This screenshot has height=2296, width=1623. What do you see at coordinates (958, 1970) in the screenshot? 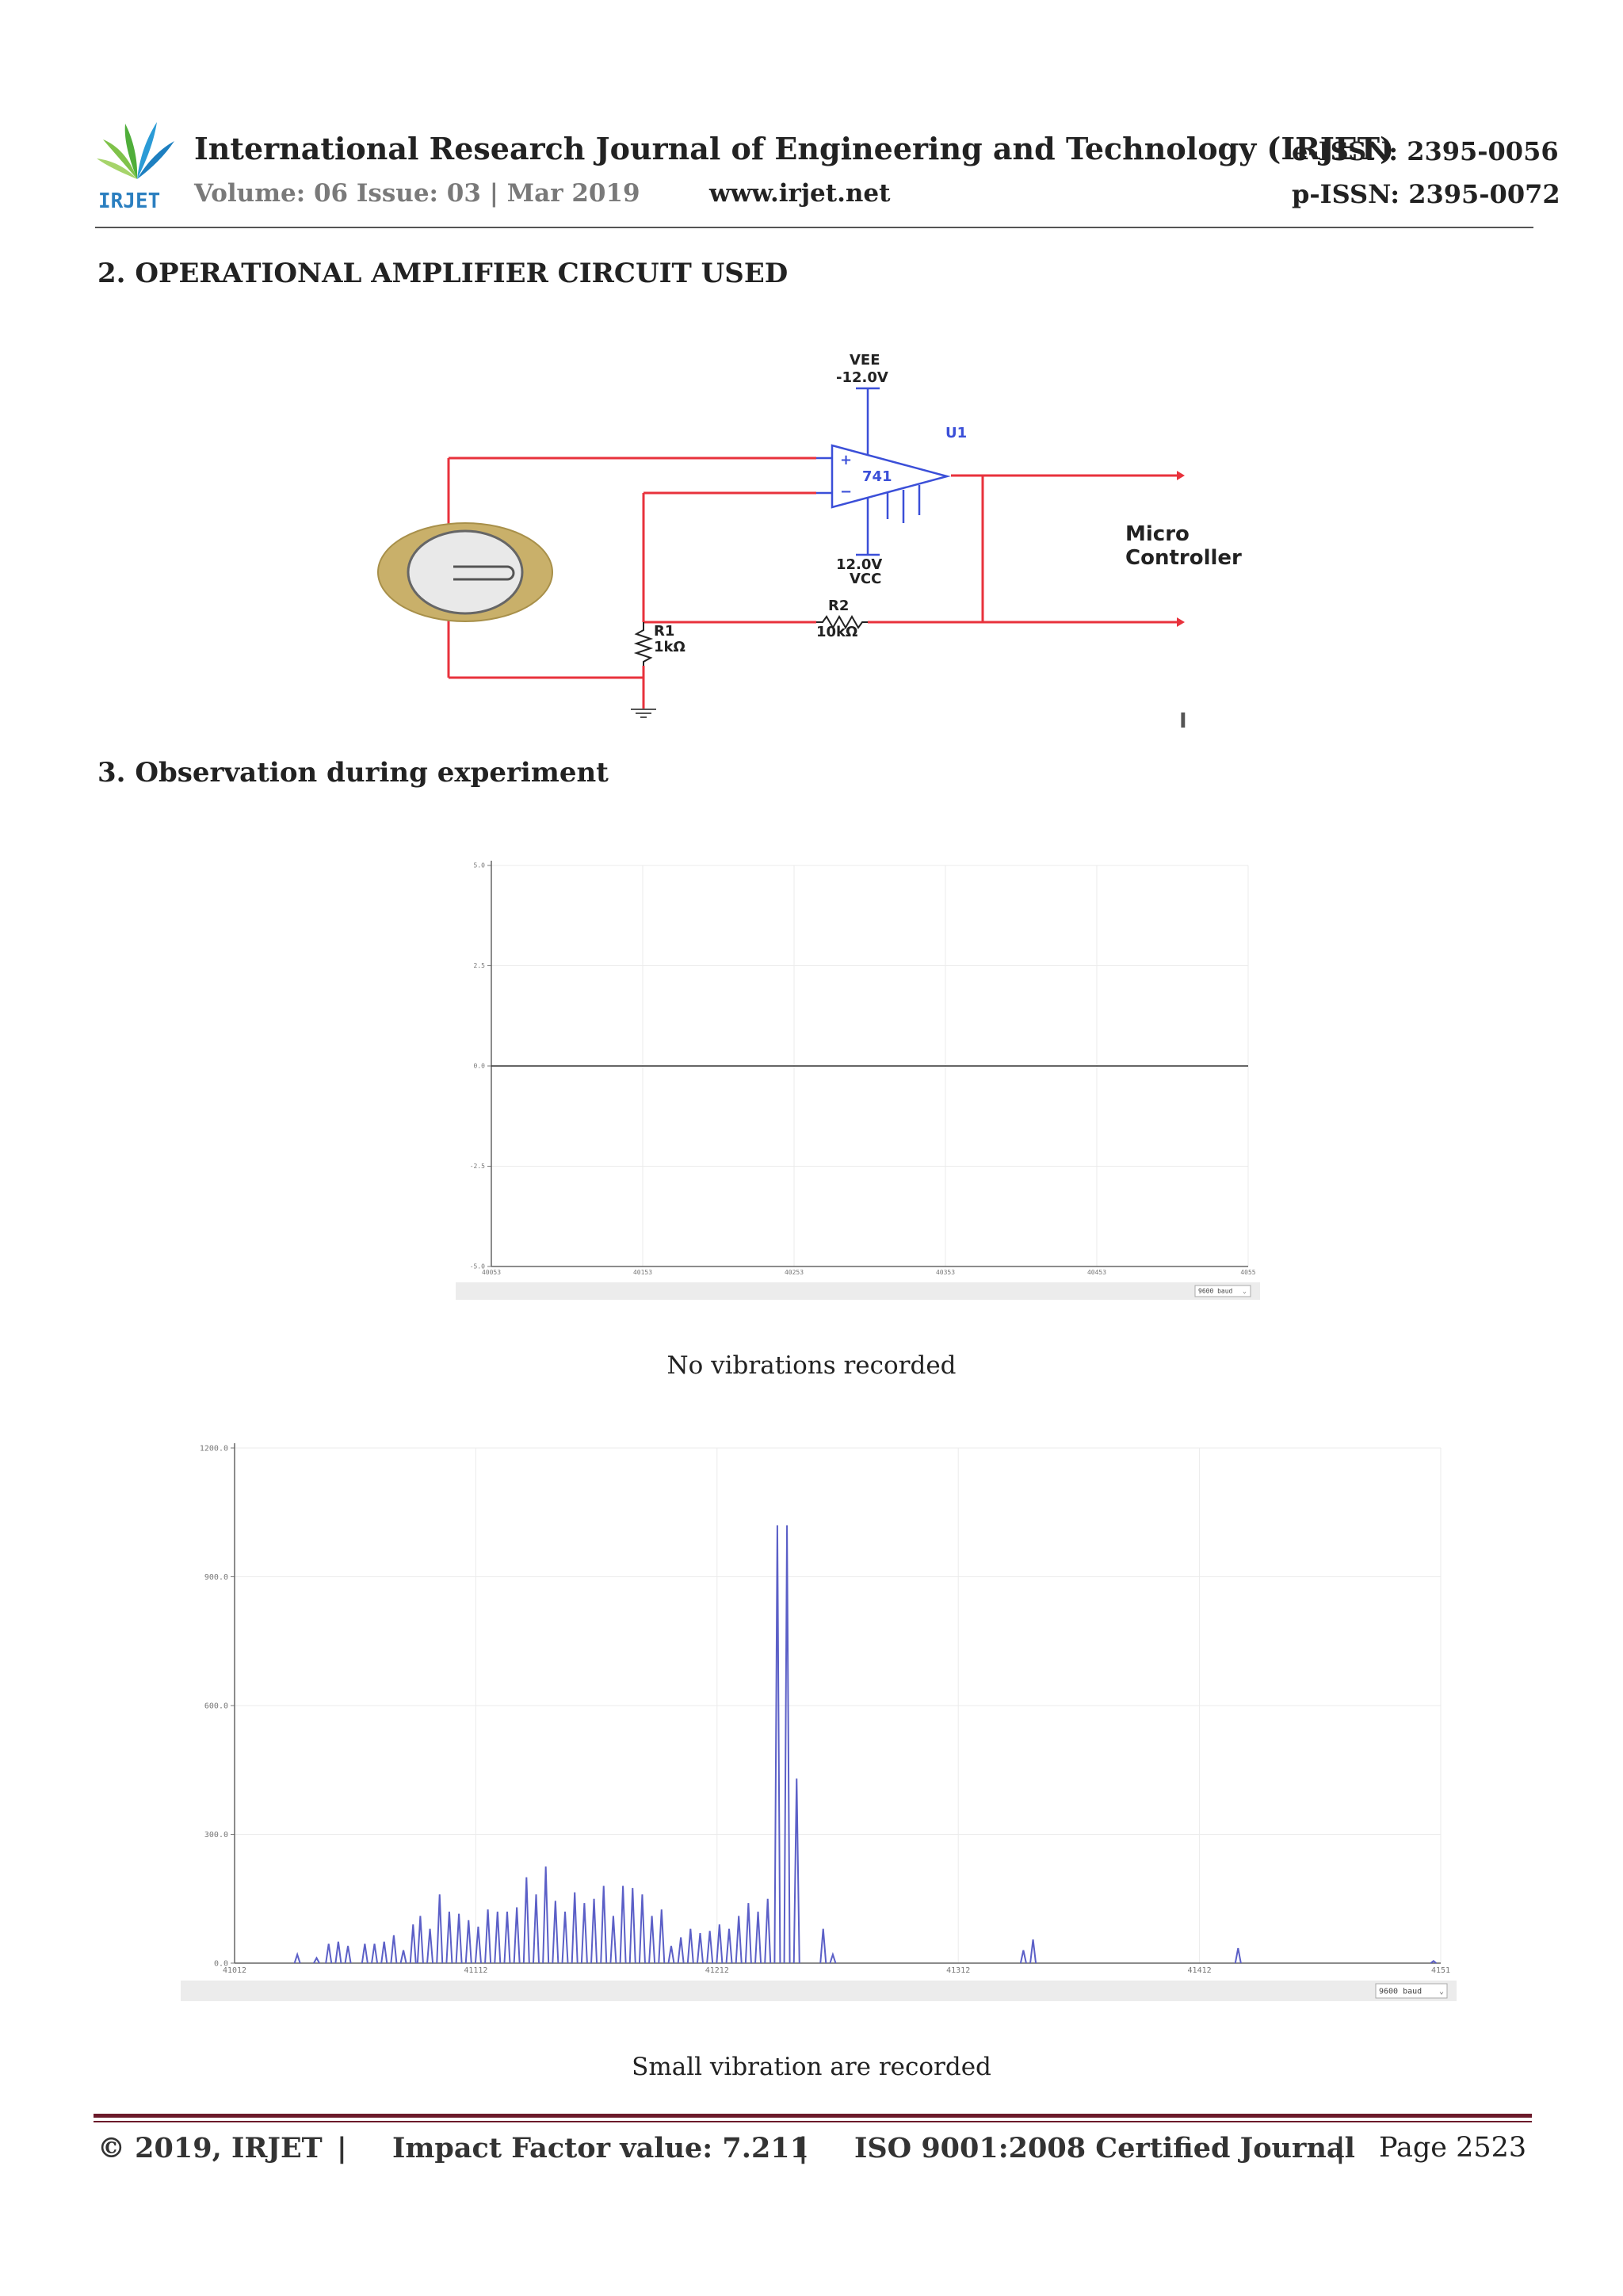
I see `x-tick-label: 41312` at bounding box center [958, 1970].